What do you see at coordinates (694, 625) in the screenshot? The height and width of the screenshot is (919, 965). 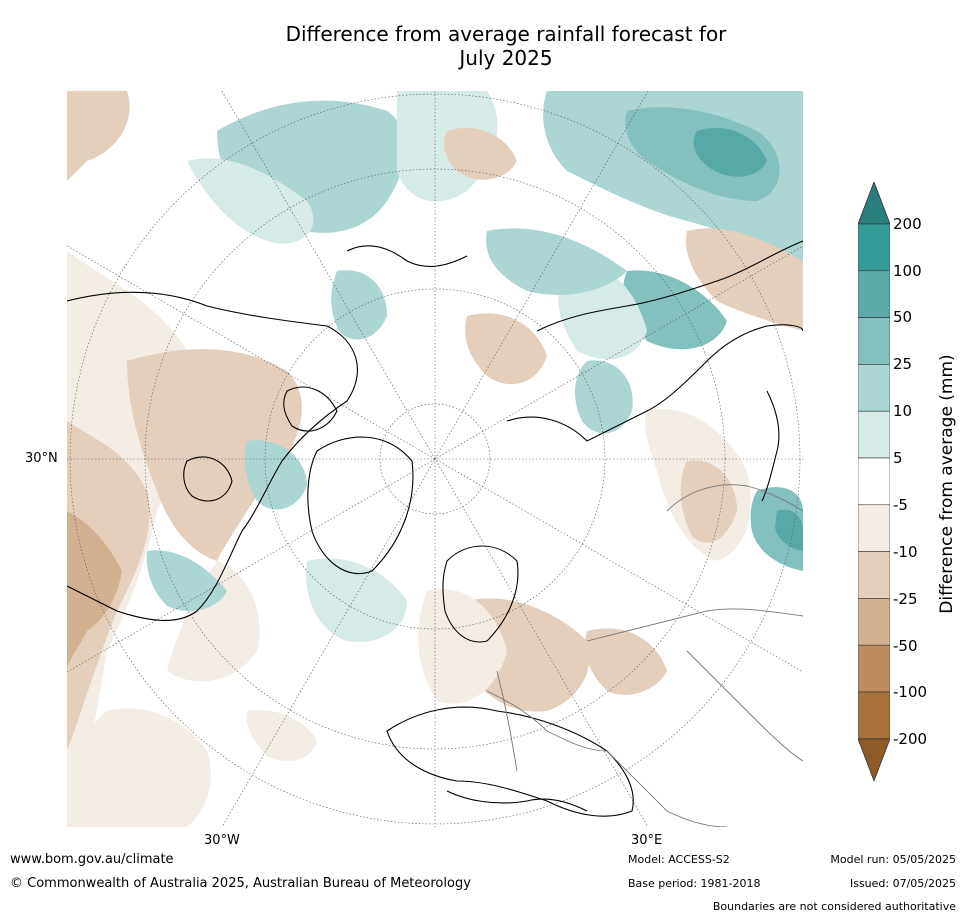 I see `border-russia-kazakhstan` at bounding box center [694, 625].